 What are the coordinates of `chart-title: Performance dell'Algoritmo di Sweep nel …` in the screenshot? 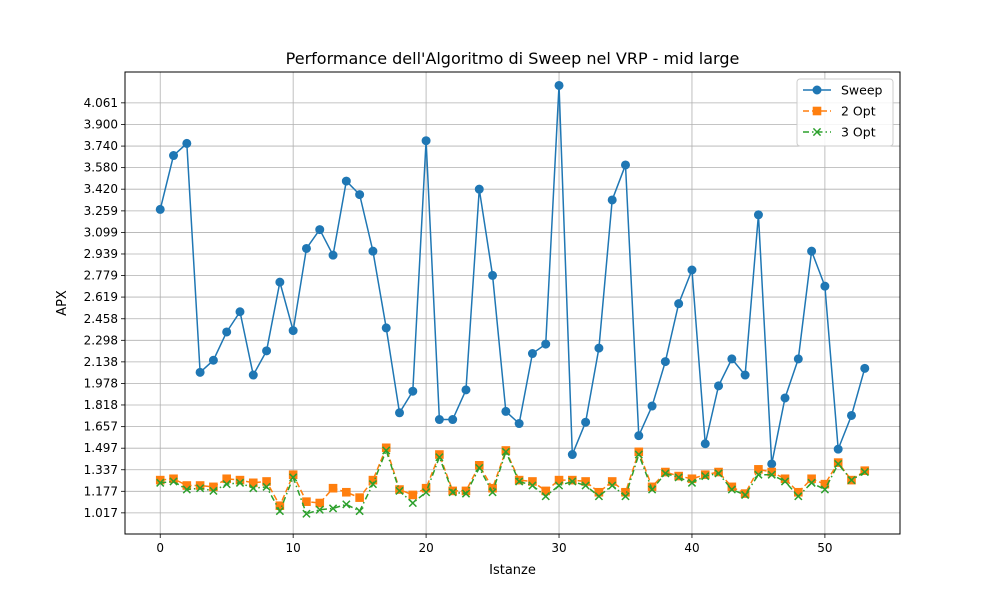 It's located at (513, 58).